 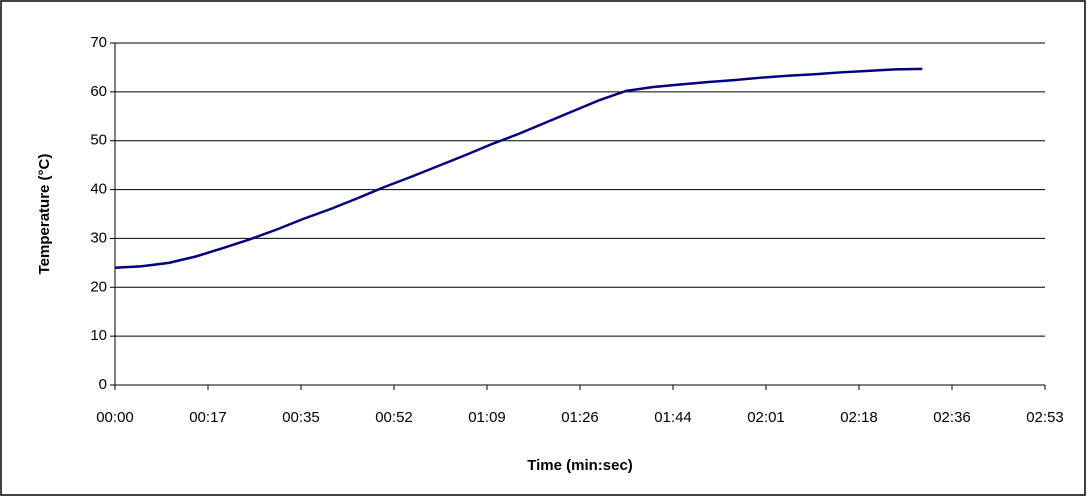 I want to click on x-tick-label: 01:09, so click(x=487, y=417).